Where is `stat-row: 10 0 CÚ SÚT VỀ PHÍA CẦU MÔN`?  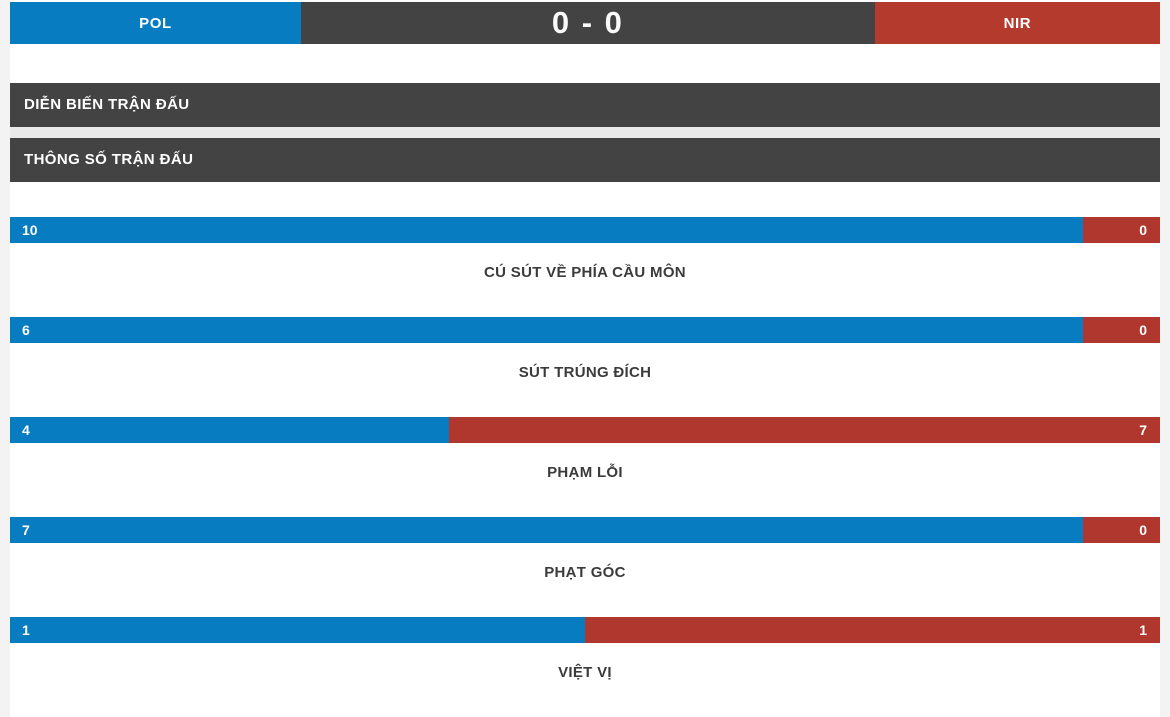 stat-row: 10 0 CÚ SÚT VỀ PHÍA CẦU MÔN is located at coordinates (585, 267).